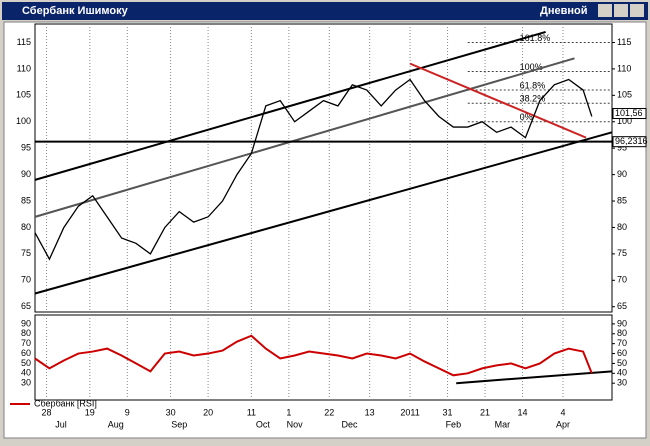  What do you see at coordinates (503, 424) in the screenshot?
I see `month-label: Mar` at bounding box center [503, 424].